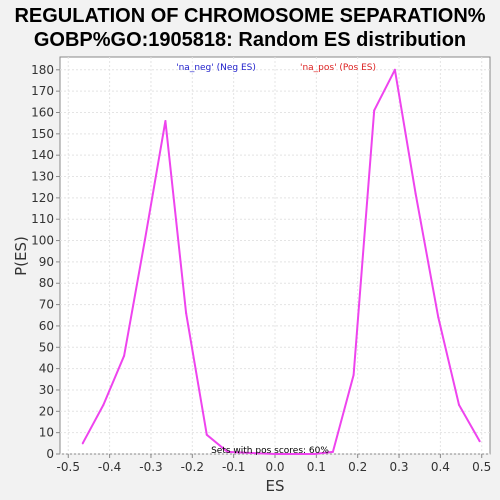  I want to click on x-tick-label: -0.1, so click(233, 467).